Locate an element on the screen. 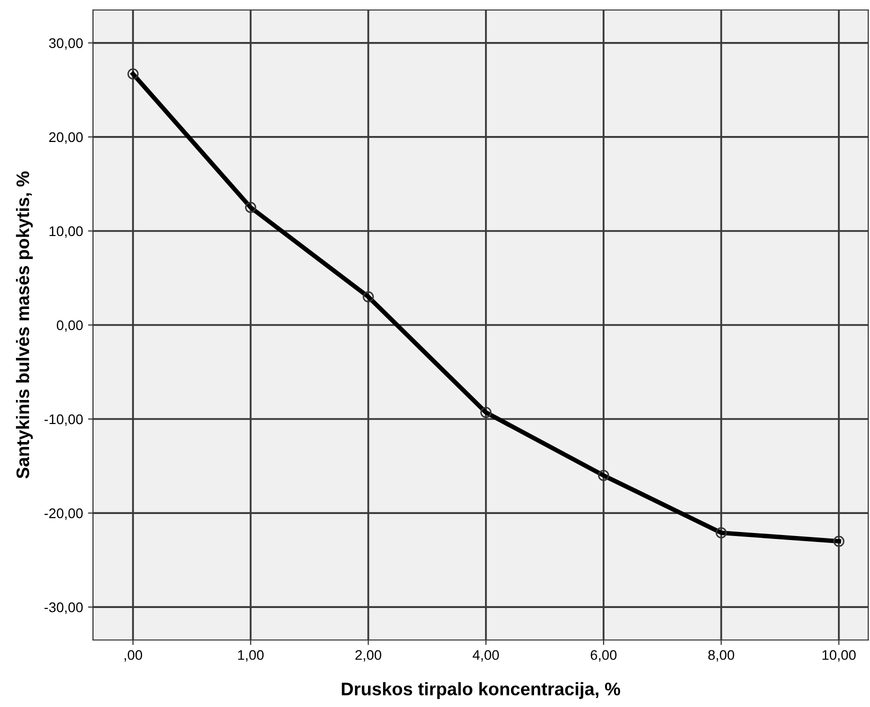 Image resolution: width=870 pixels, height=707 pixels. x-tick-label: 2,00 is located at coordinates (368, 656).